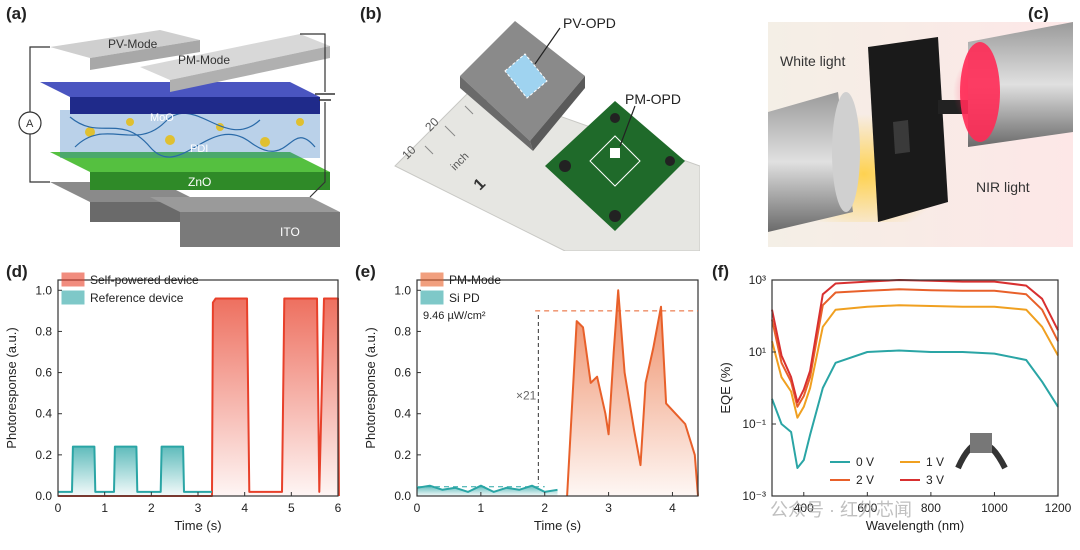 This screenshot has height=550, width=1080. I want to click on x-tick-label-f-0: 400, so click(804, 508).